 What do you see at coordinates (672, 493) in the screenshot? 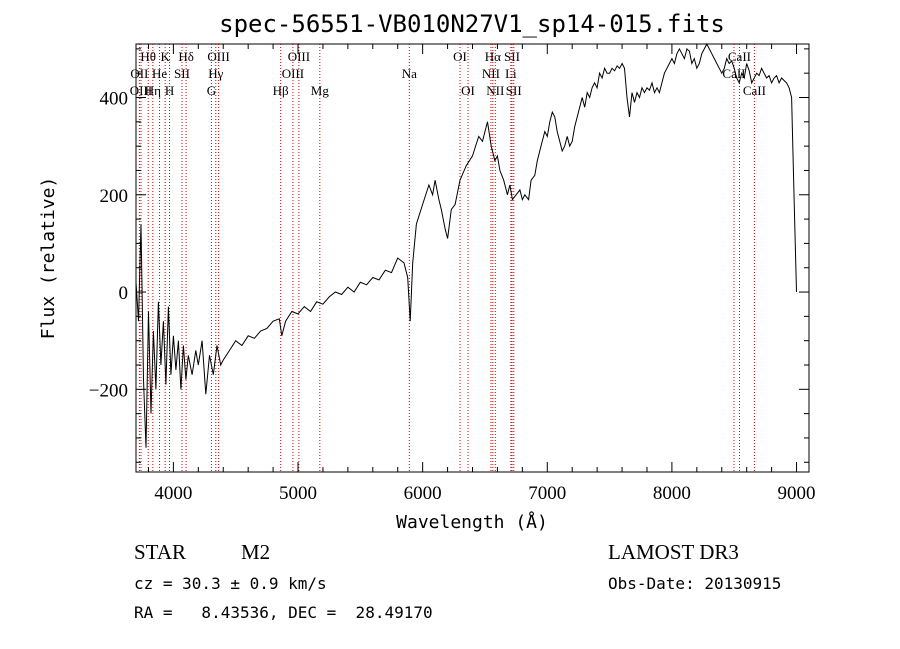
I see `x-tick-label: 8000` at bounding box center [672, 493].